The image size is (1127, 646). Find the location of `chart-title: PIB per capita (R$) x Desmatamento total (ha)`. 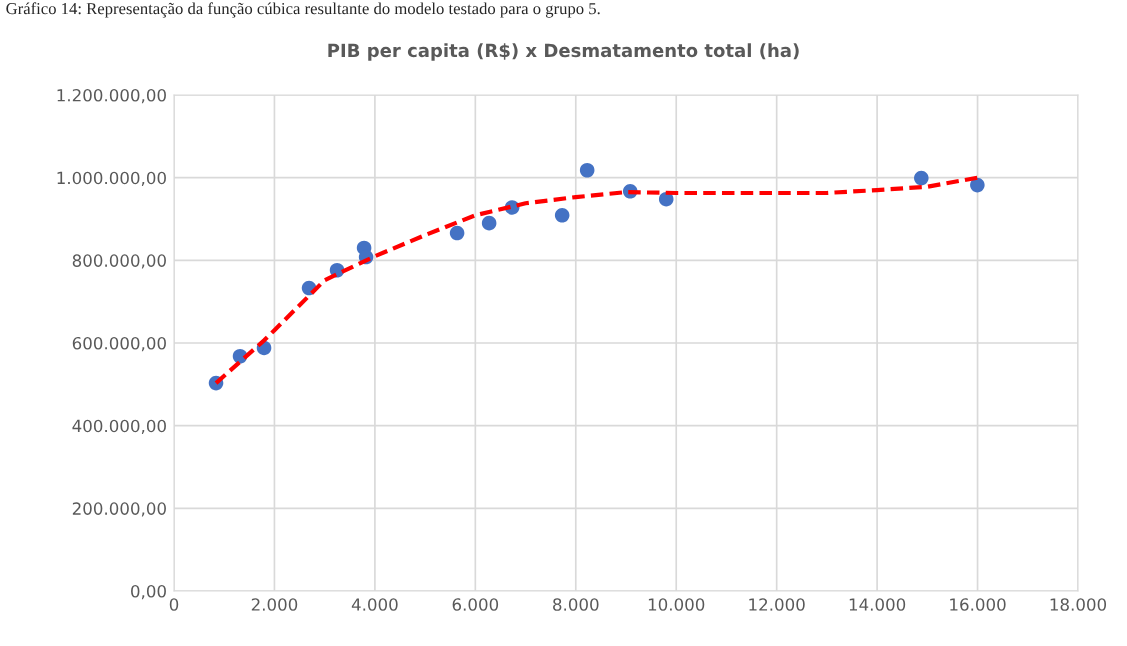

chart-title: PIB per capita (R$) x Desmatamento total (ha) is located at coordinates (563, 52).